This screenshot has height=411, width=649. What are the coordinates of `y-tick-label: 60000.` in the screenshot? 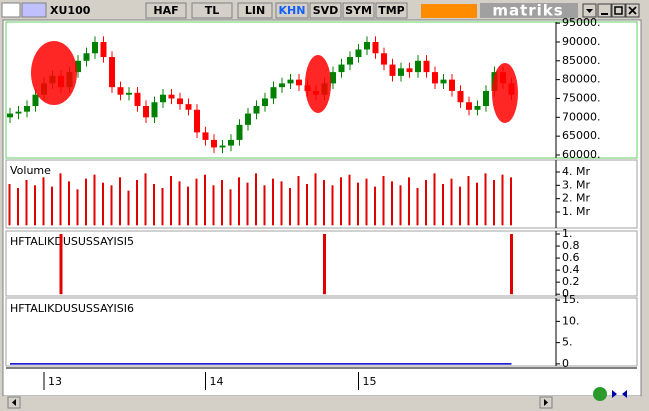 It's located at (581, 154).